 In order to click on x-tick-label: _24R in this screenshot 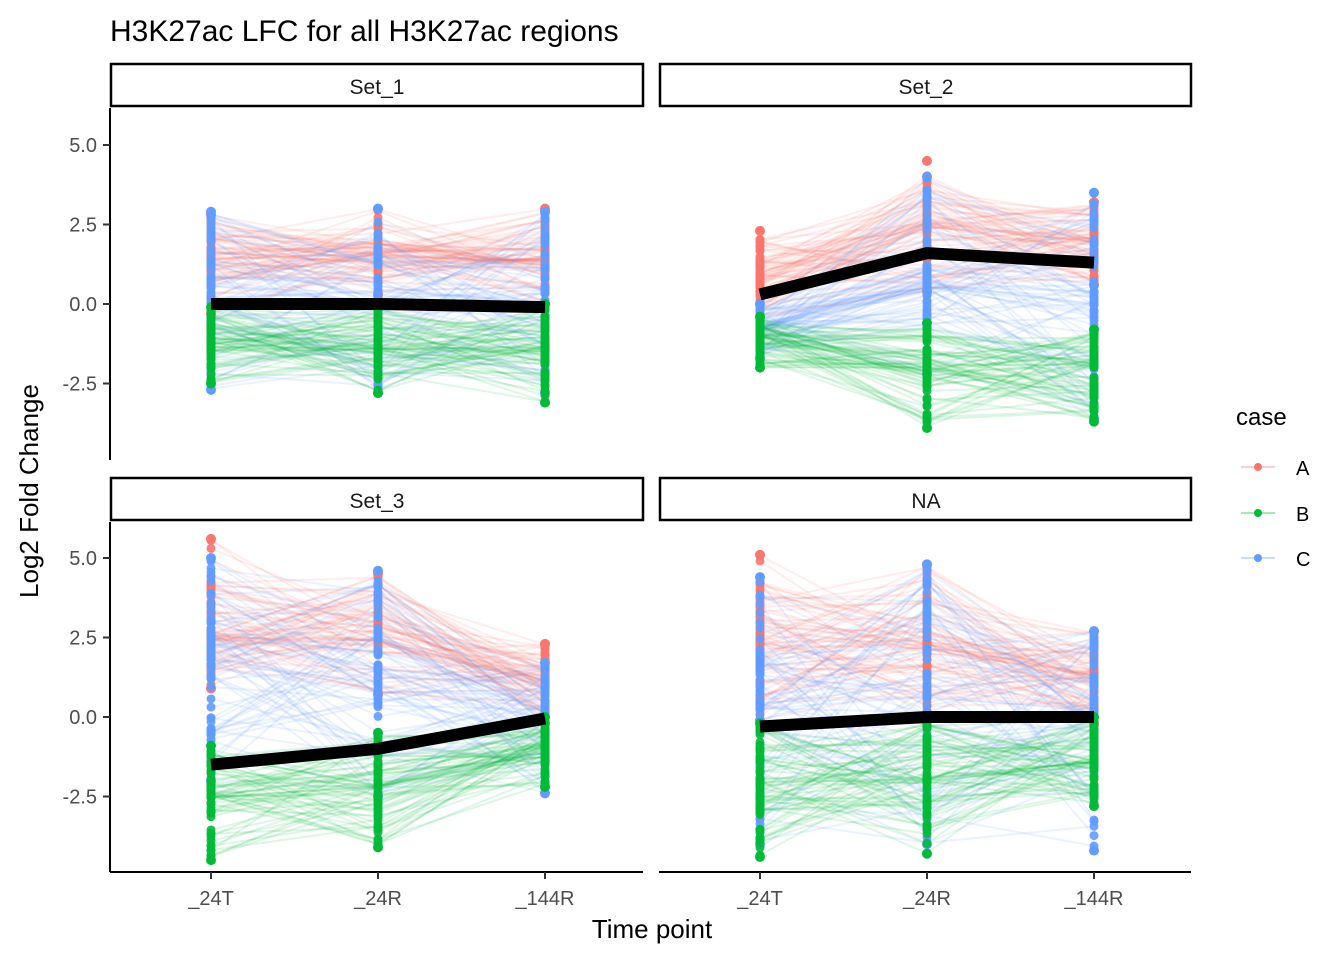, I will do `click(926, 899)`.